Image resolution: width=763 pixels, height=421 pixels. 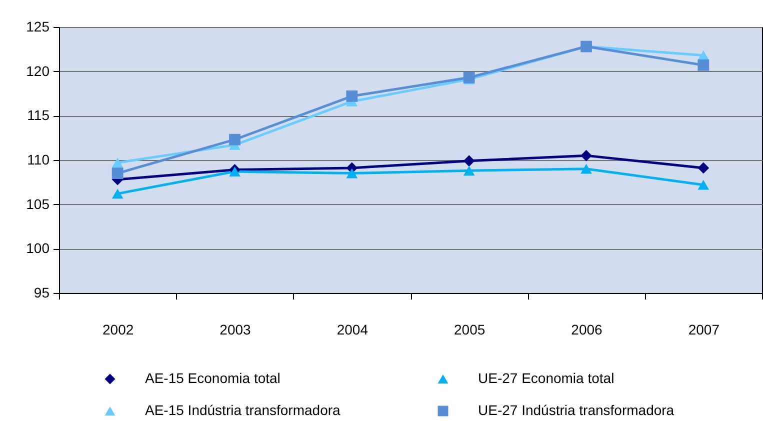 What do you see at coordinates (38, 160) in the screenshot?
I see `y-tick-label: 110` at bounding box center [38, 160].